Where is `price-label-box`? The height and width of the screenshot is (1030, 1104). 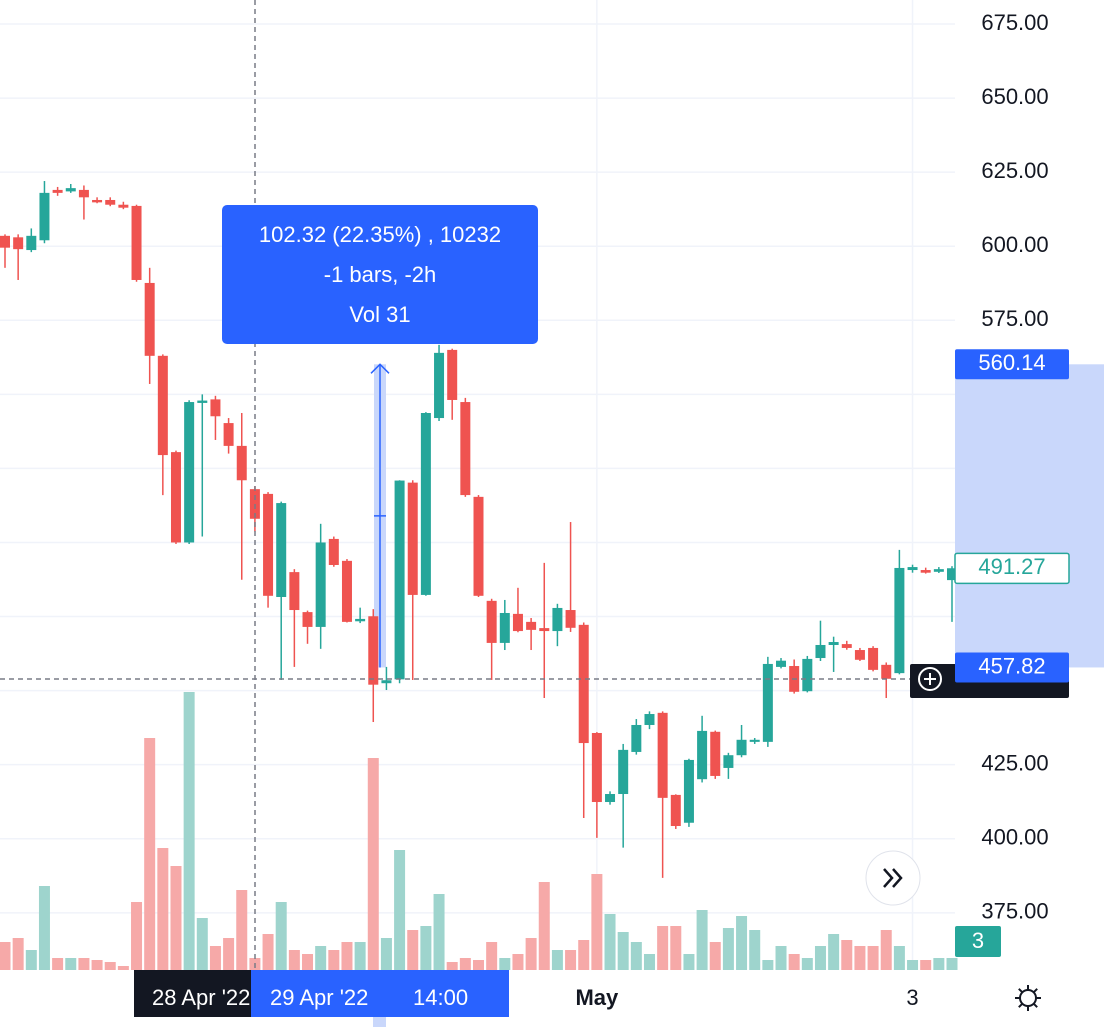 price-label-box is located at coordinates (1012, 364).